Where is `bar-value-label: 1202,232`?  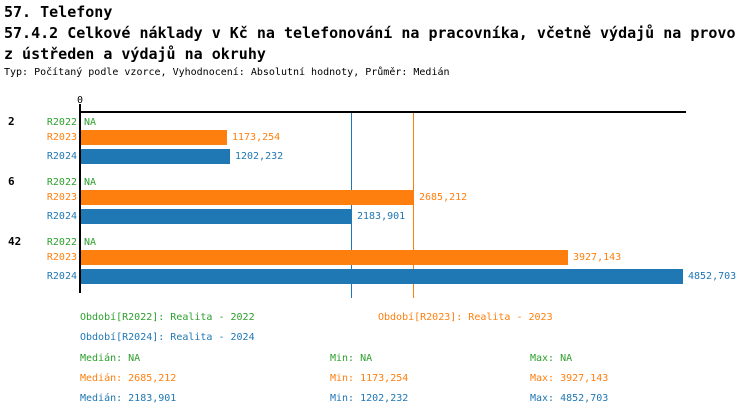 bar-value-label: 1202,232 is located at coordinates (259, 156).